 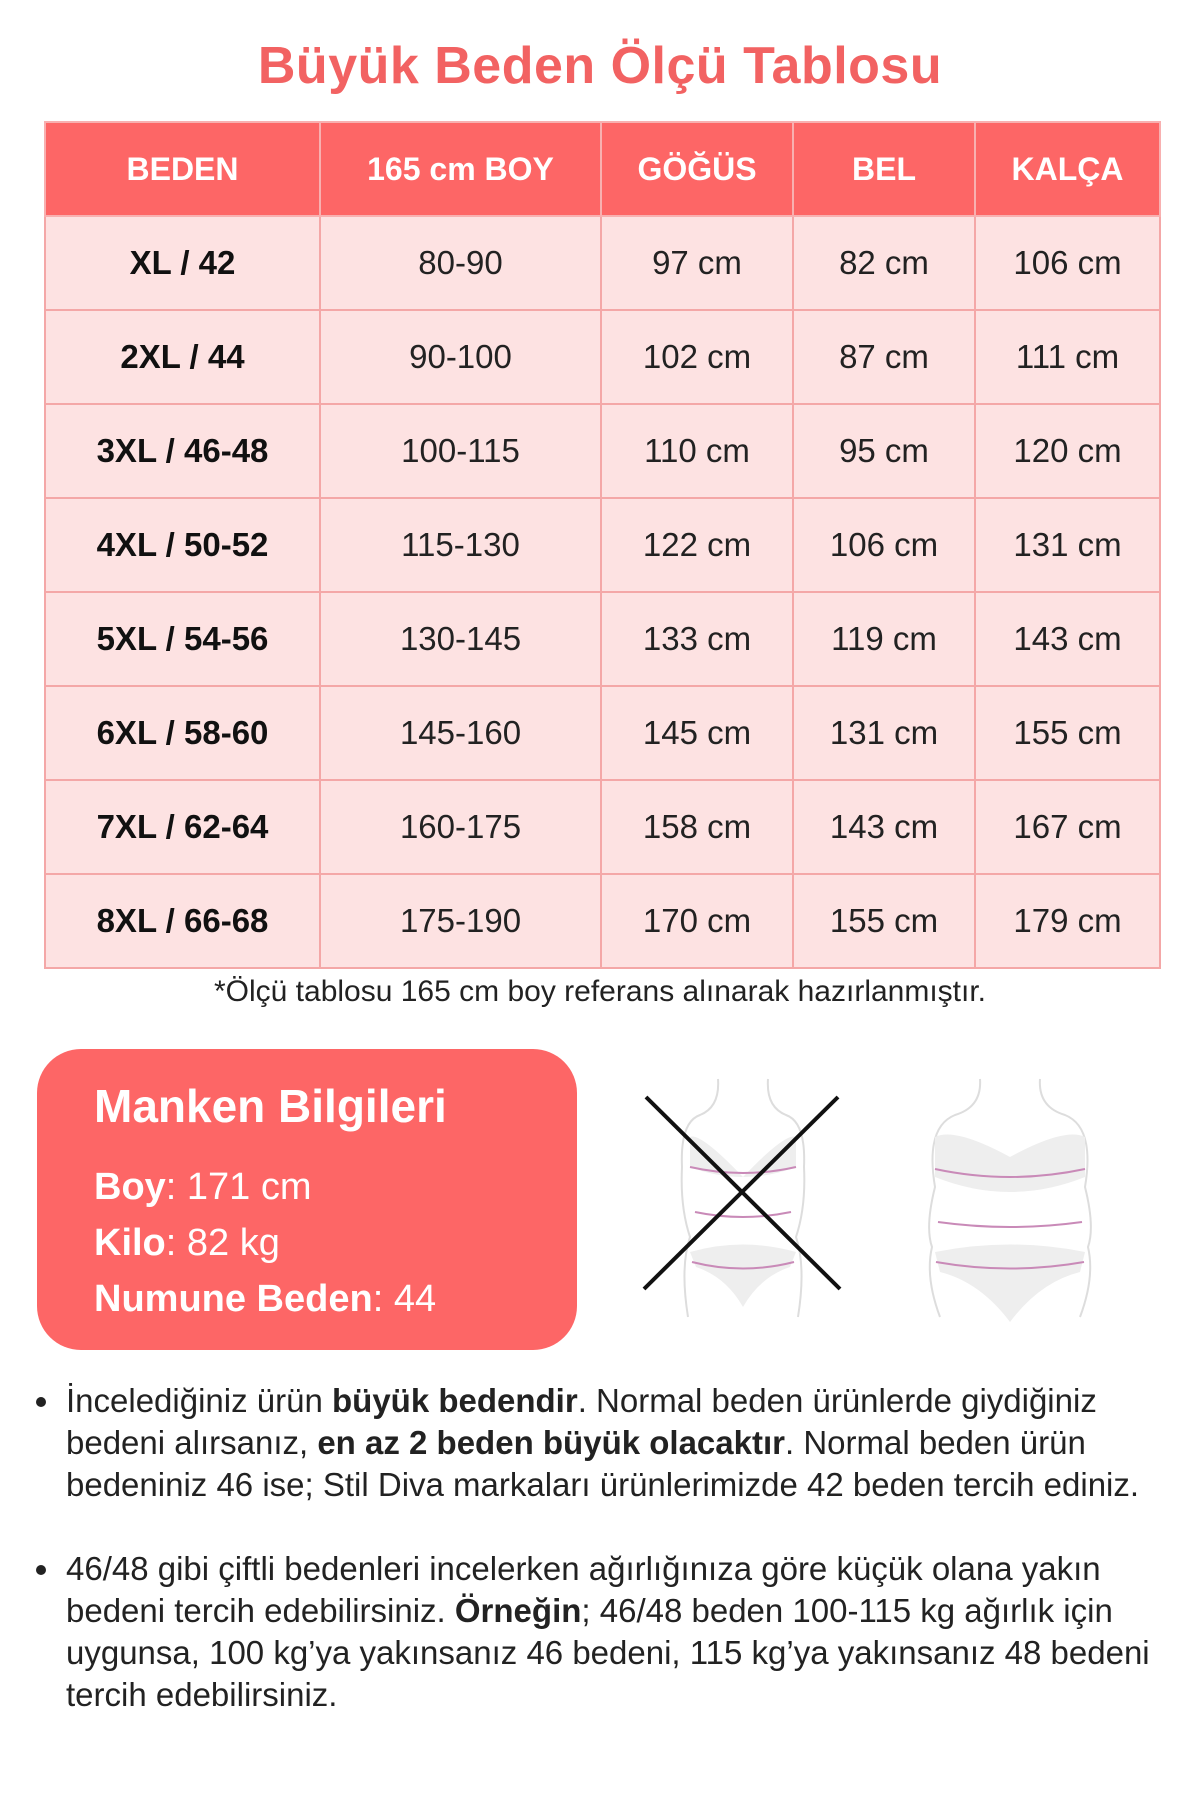 I want to click on manken-title: Manken Bilgileri, so click(x=270, y=1106).